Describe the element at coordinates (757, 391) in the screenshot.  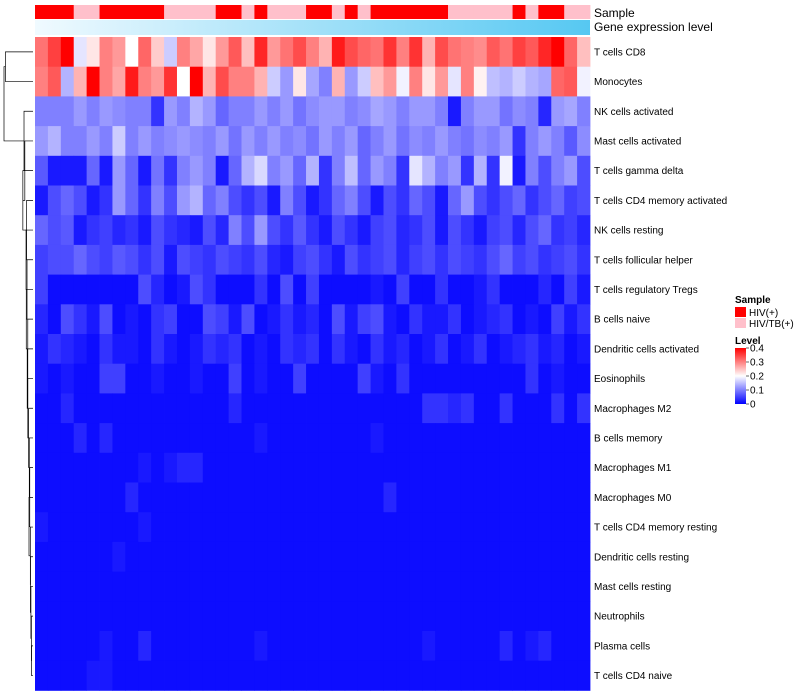
I see `level-tick-label: 0.1` at that location.